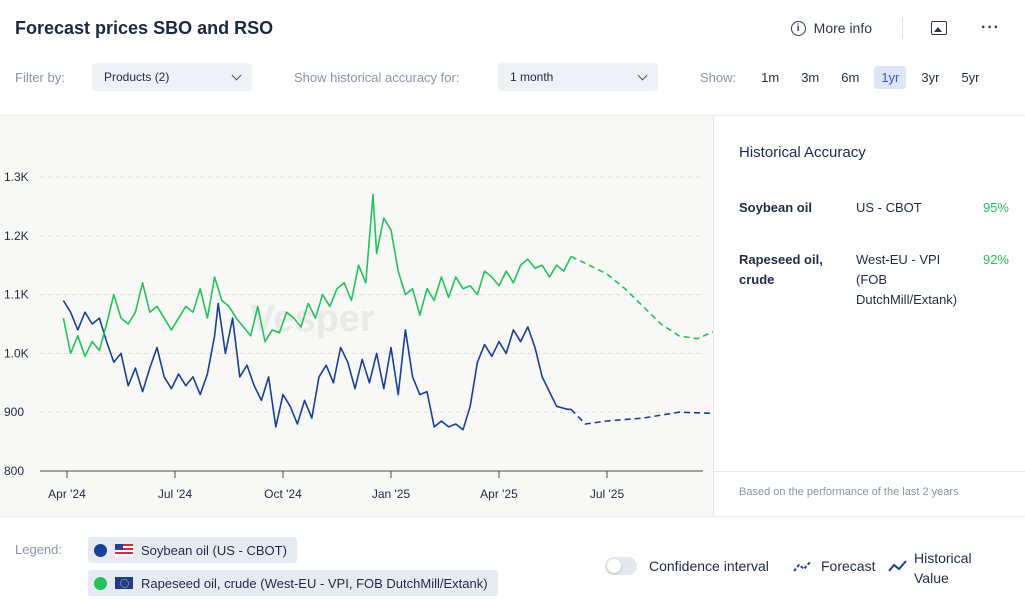  I want to click on products-select: Products (2), so click(172, 77).